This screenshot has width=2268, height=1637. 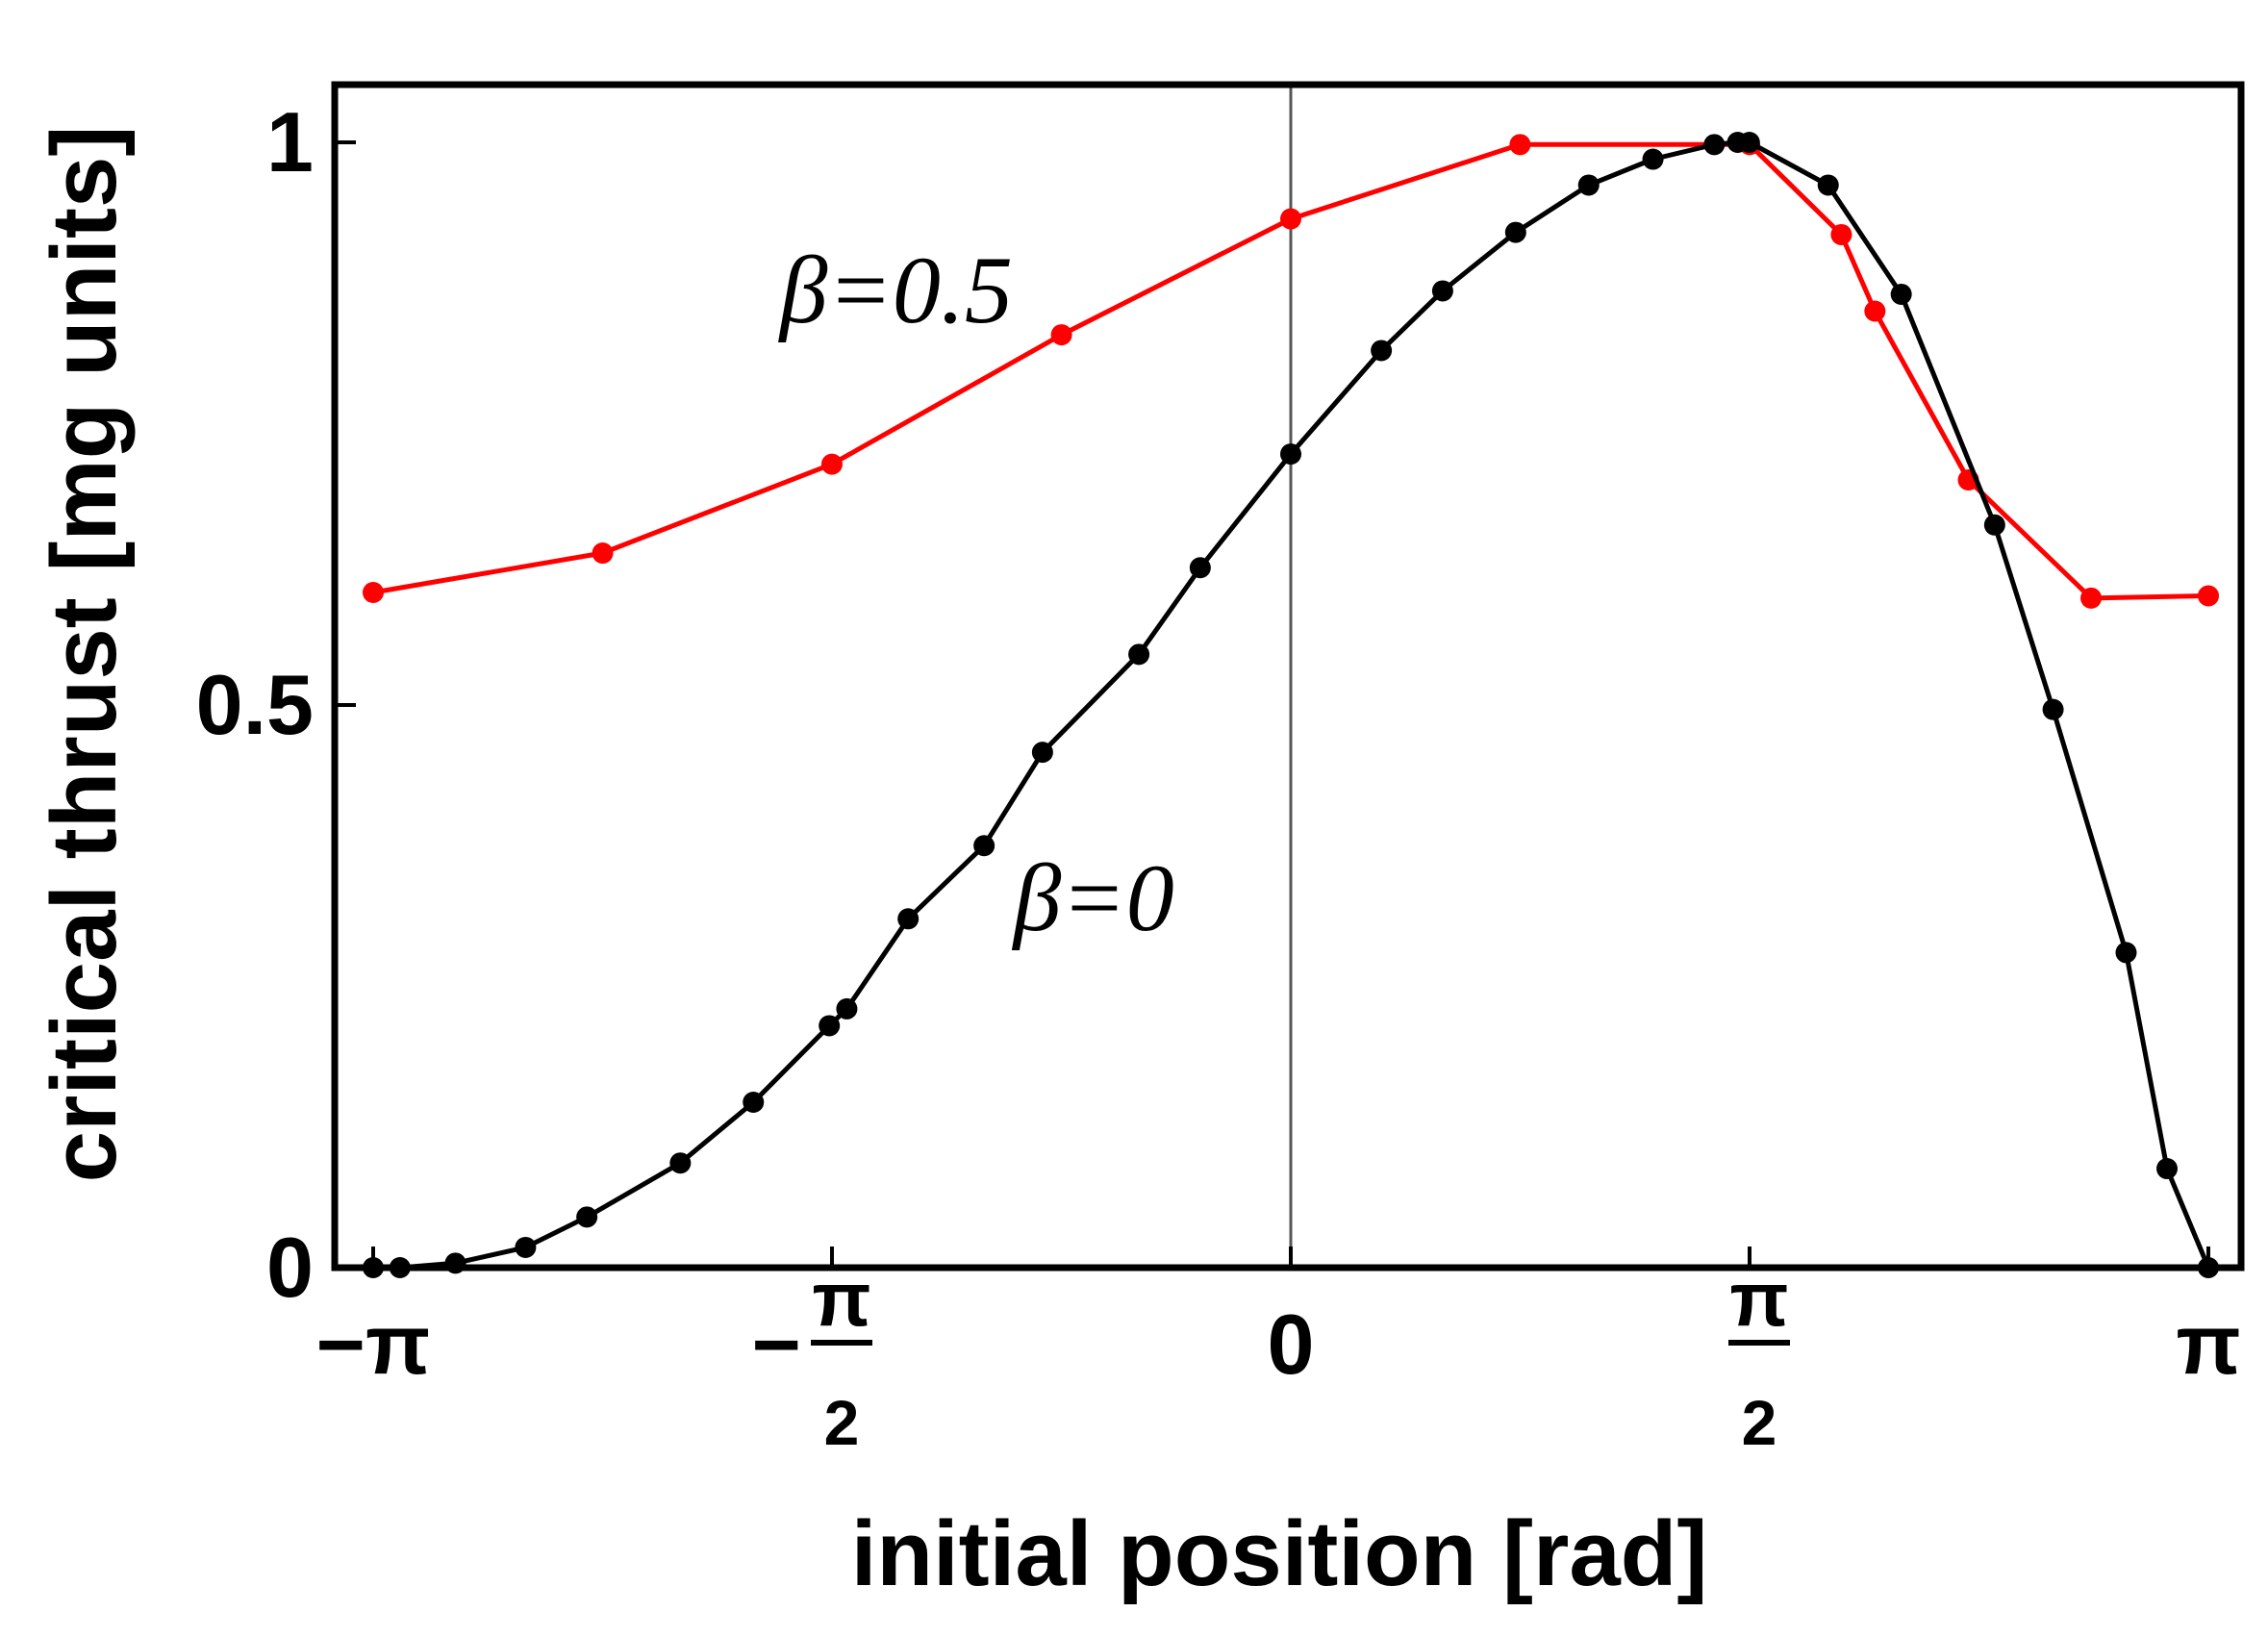 What do you see at coordinates (896, 290) in the screenshot?
I see `annotation-0: β=0.5` at bounding box center [896, 290].